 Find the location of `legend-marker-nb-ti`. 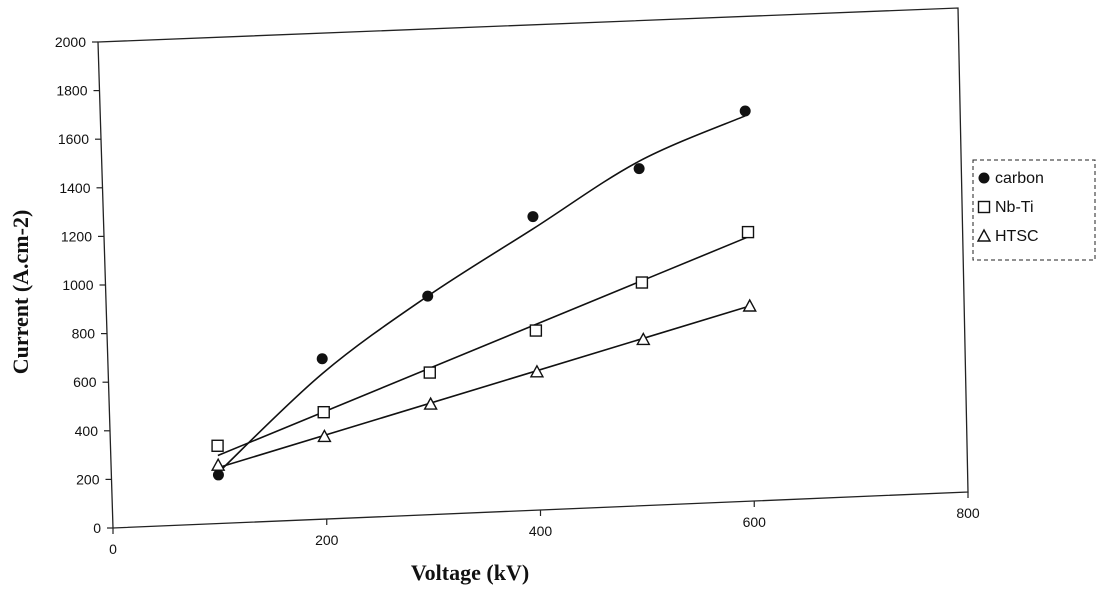

legend-marker-nb-ti is located at coordinates (984, 207).